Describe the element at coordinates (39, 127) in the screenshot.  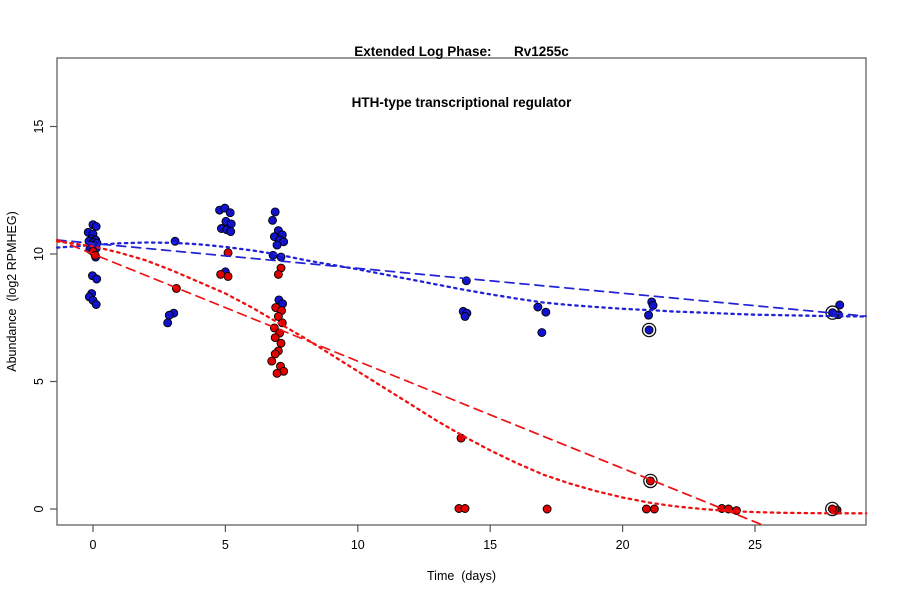
I see `y-axis-tick-label: 15` at that location.